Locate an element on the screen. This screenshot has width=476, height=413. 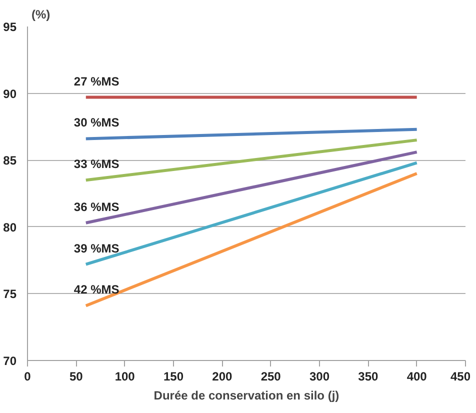
x-tick-label: 150 is located at coordinates (173, 377).